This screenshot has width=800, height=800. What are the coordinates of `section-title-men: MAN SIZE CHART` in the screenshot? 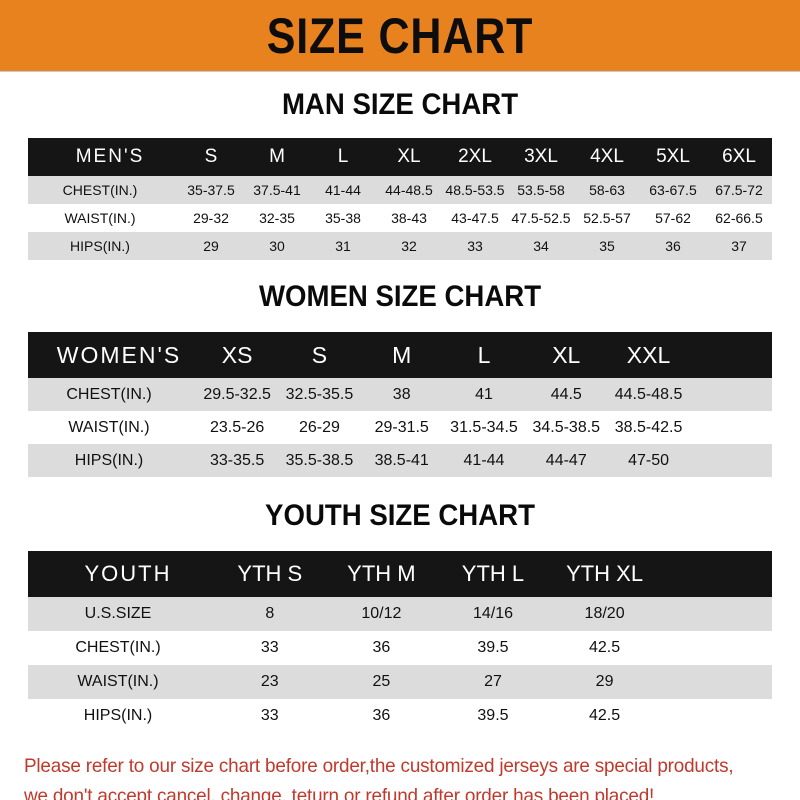 It's located at (400, 104).